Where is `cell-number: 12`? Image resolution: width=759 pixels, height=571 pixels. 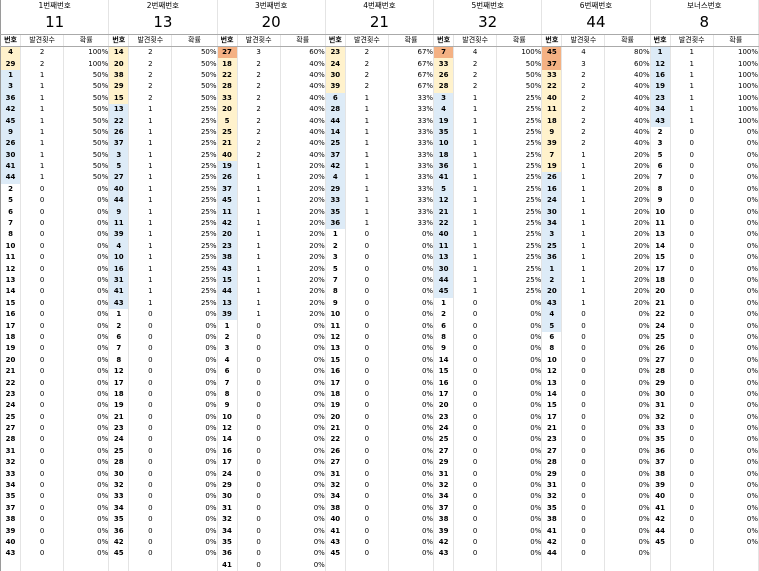
cell-number: 12 is located at coordinates (11, 269).